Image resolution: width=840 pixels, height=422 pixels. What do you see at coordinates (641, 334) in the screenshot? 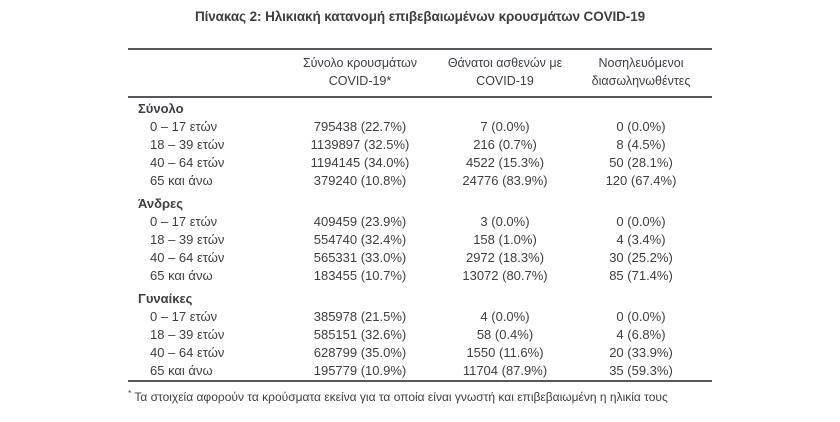
I see `value-cell: 4 (6.8%)` at bounding box center [641, 334].